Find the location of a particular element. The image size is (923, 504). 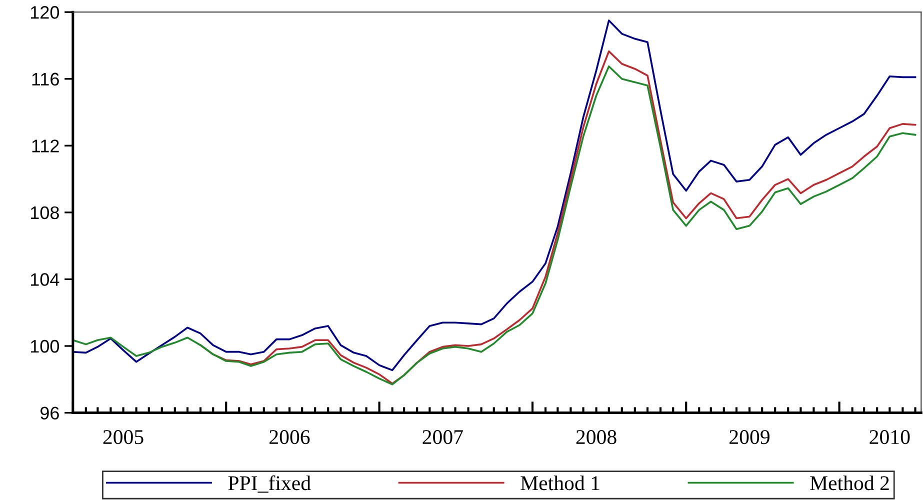

legend-label: Method 2 is located at coordinates (849, 483).